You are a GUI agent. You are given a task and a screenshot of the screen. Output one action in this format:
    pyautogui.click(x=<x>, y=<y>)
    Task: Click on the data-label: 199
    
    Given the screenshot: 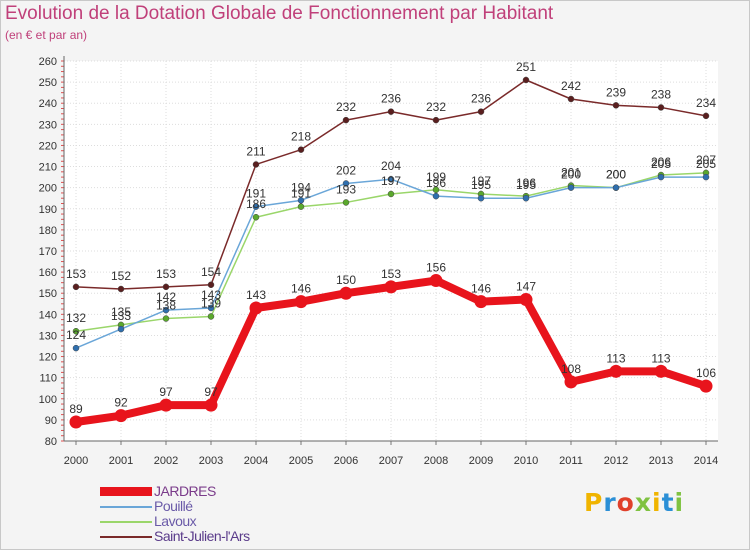 What is the action you would take?
    pyautogui.click(x=436, y=177)
    